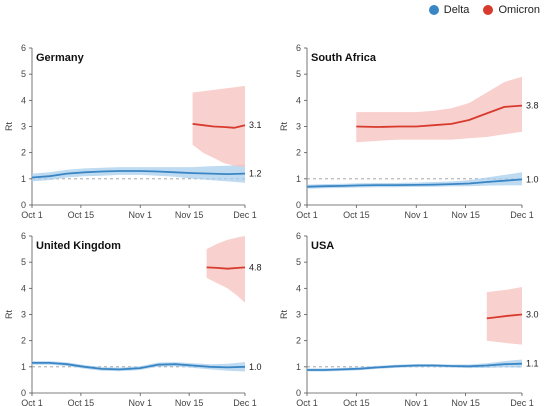  What do you see at coordinates (322, 246) in the screenshot?
I see `panel-title: USA` at bounding box center [322, 246].